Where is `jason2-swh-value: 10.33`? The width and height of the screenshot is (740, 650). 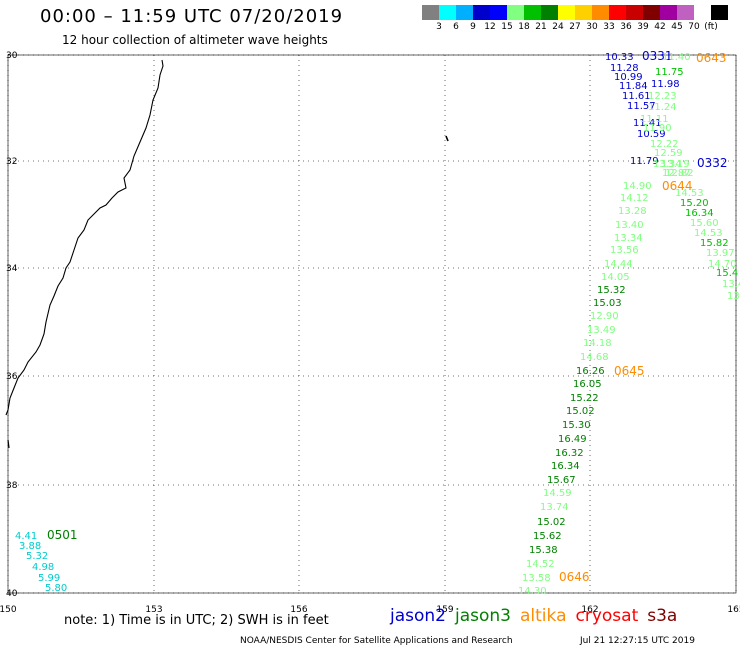 jason2-swh-value: 10.33 is located at coordinates (619, 57).